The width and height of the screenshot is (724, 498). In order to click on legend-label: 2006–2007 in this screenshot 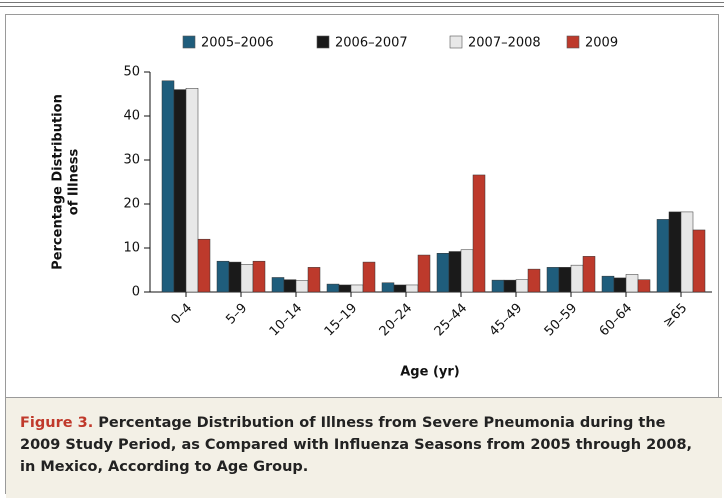, I will do `click(371, 43)`.